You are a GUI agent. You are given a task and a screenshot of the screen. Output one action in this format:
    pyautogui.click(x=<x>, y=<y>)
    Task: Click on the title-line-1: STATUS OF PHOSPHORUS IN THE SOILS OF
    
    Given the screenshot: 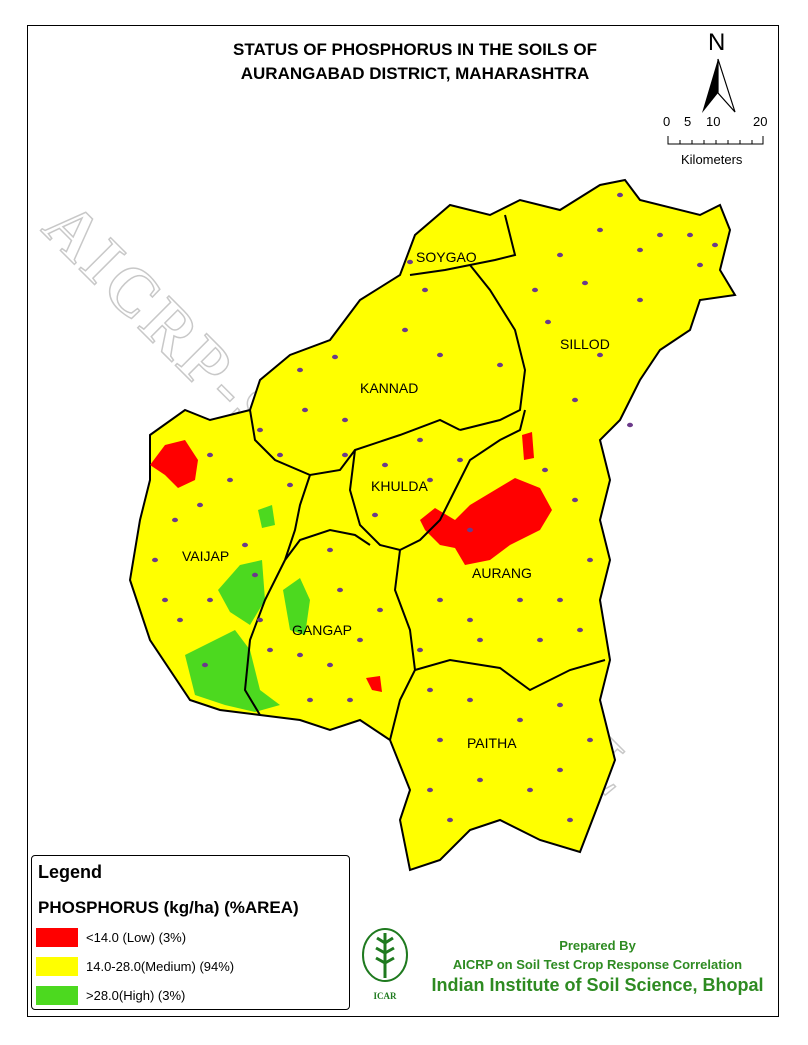 What is the action you would take?
    pyautogui.click(x=415, y=49)
    